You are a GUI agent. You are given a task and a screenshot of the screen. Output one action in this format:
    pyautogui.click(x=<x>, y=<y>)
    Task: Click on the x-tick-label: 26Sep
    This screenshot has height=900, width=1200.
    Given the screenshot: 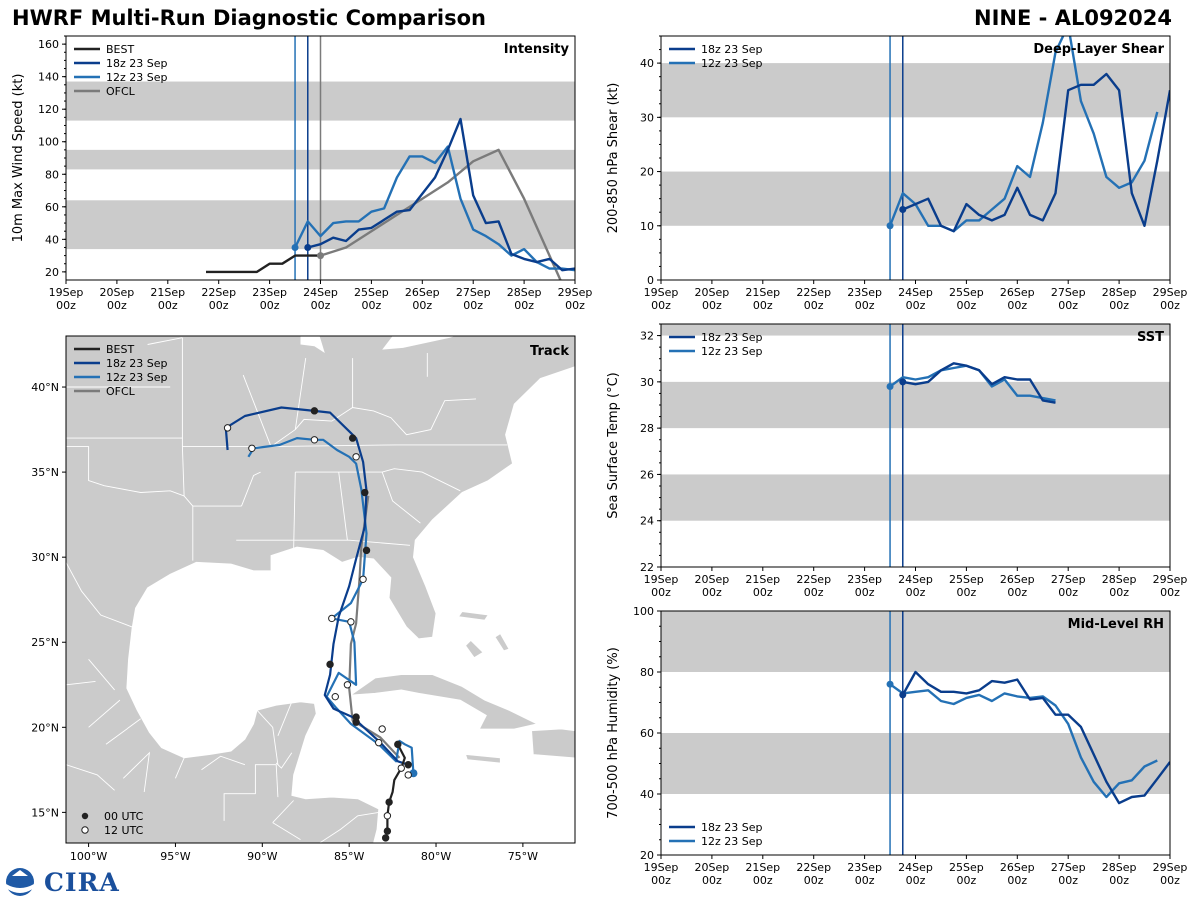 What is the action you would take?
    pyautogui.click(x=1017, y=579)
    